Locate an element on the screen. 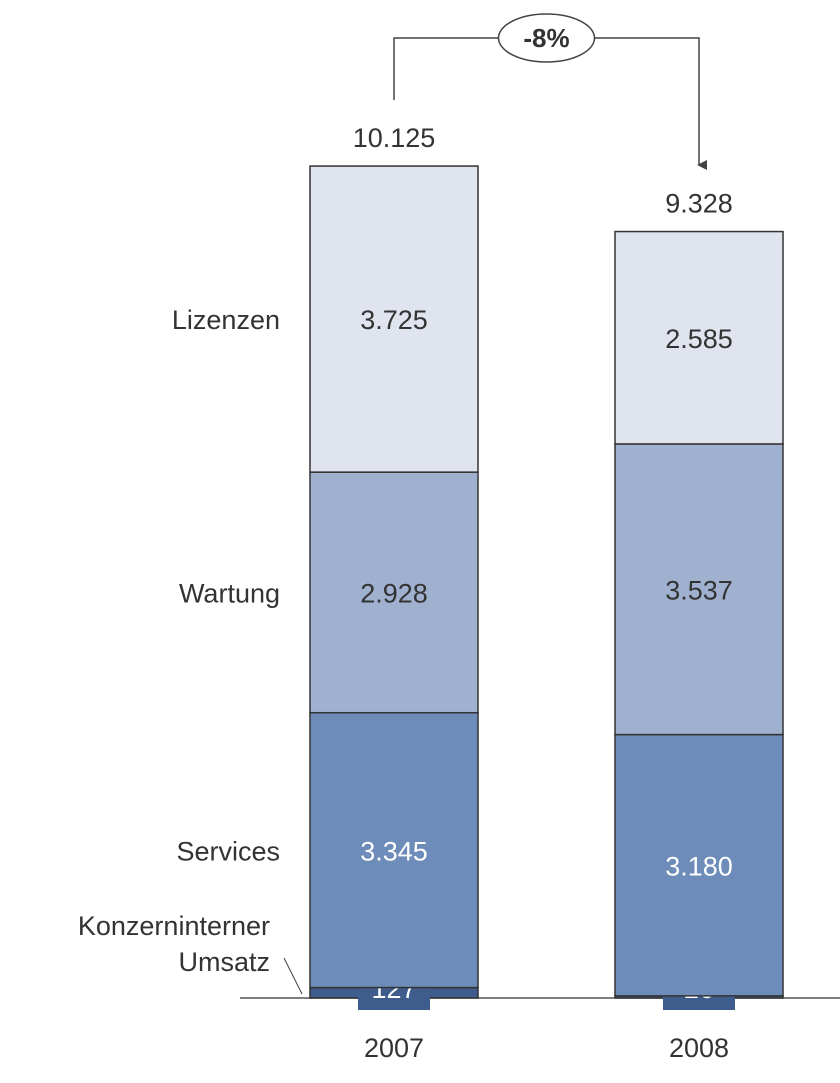  series-label: Konzerninterner Umsatz is located at coordinates (173, 944).